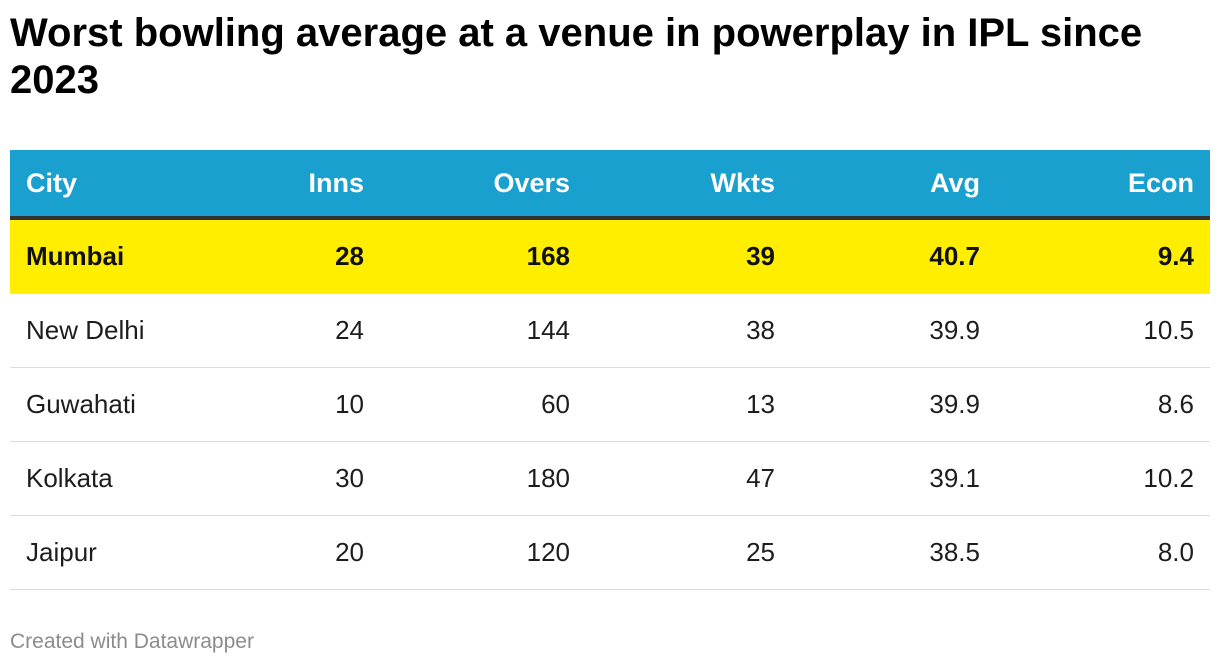 This screenshot has width=1220, height=666. Describe the element at coordinates (531, 182) in the screenshot. I see `column-header-overs: Overs` at that location.